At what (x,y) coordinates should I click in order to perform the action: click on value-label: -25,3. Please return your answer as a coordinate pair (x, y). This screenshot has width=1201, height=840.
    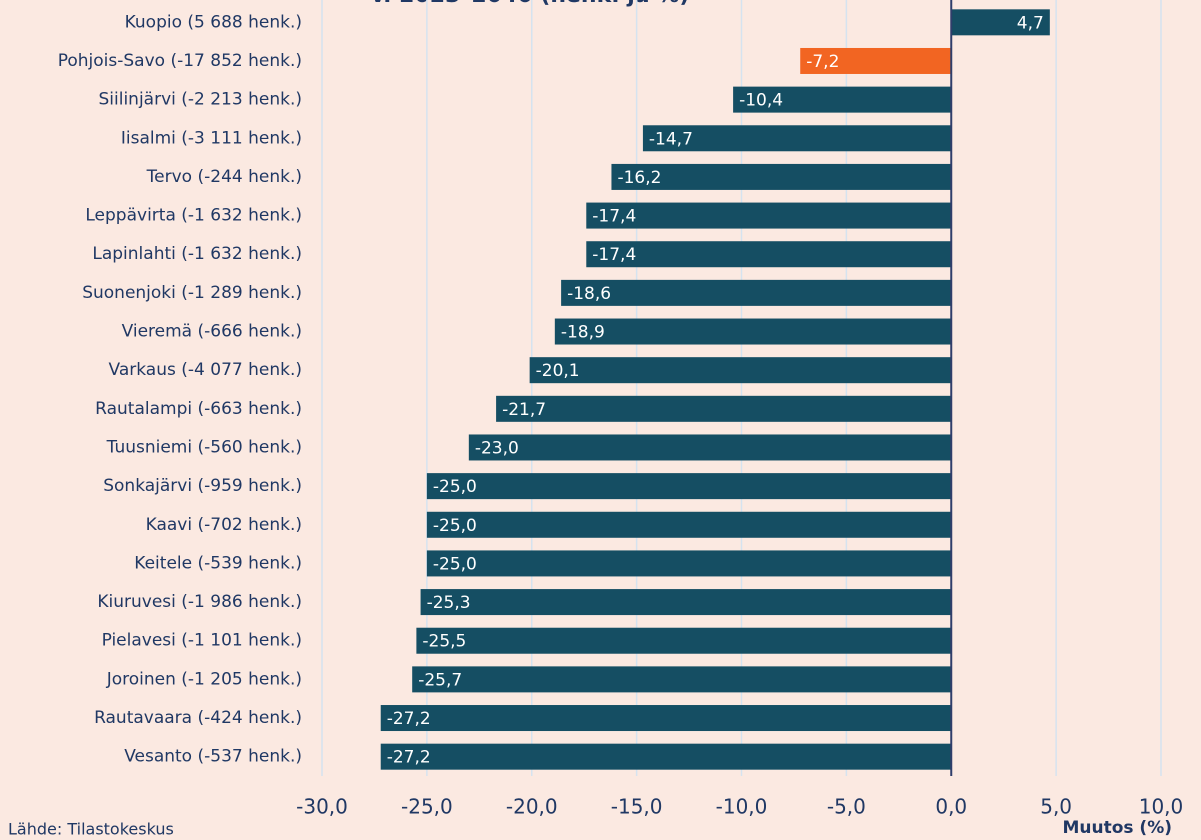
    Looking at the image, I should click on (449, 603).